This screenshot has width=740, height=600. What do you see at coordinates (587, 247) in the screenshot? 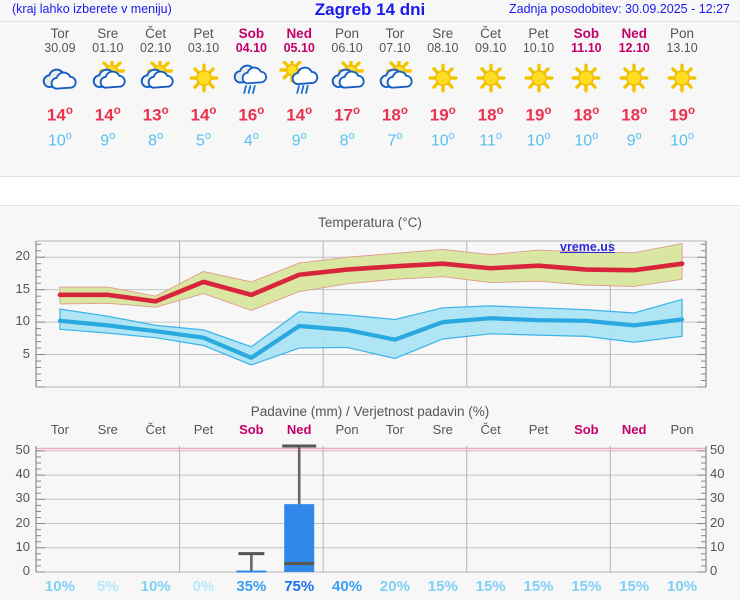
I see `site-watermark: vreme.us` at bounding box center [587, 247].